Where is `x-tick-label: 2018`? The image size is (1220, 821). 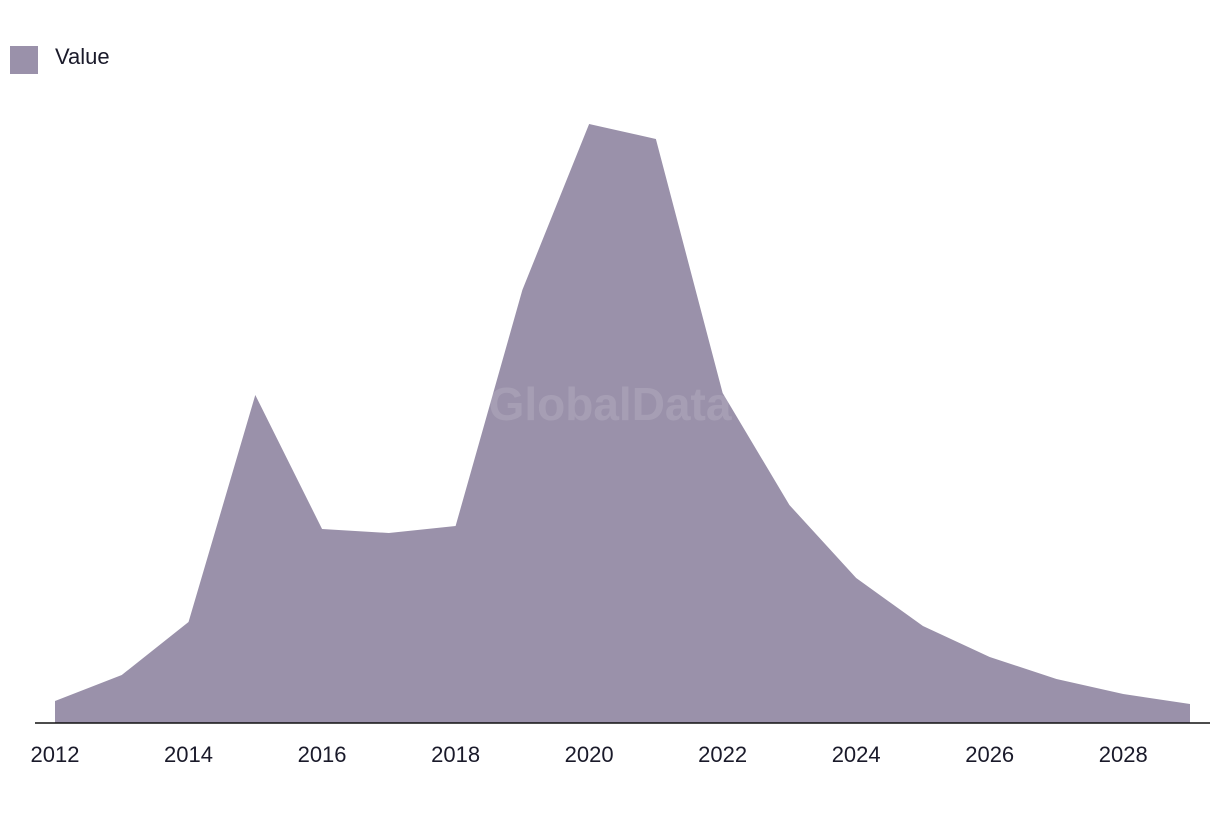 x-tick-label: 2018 is located at coordinates (455, 754).